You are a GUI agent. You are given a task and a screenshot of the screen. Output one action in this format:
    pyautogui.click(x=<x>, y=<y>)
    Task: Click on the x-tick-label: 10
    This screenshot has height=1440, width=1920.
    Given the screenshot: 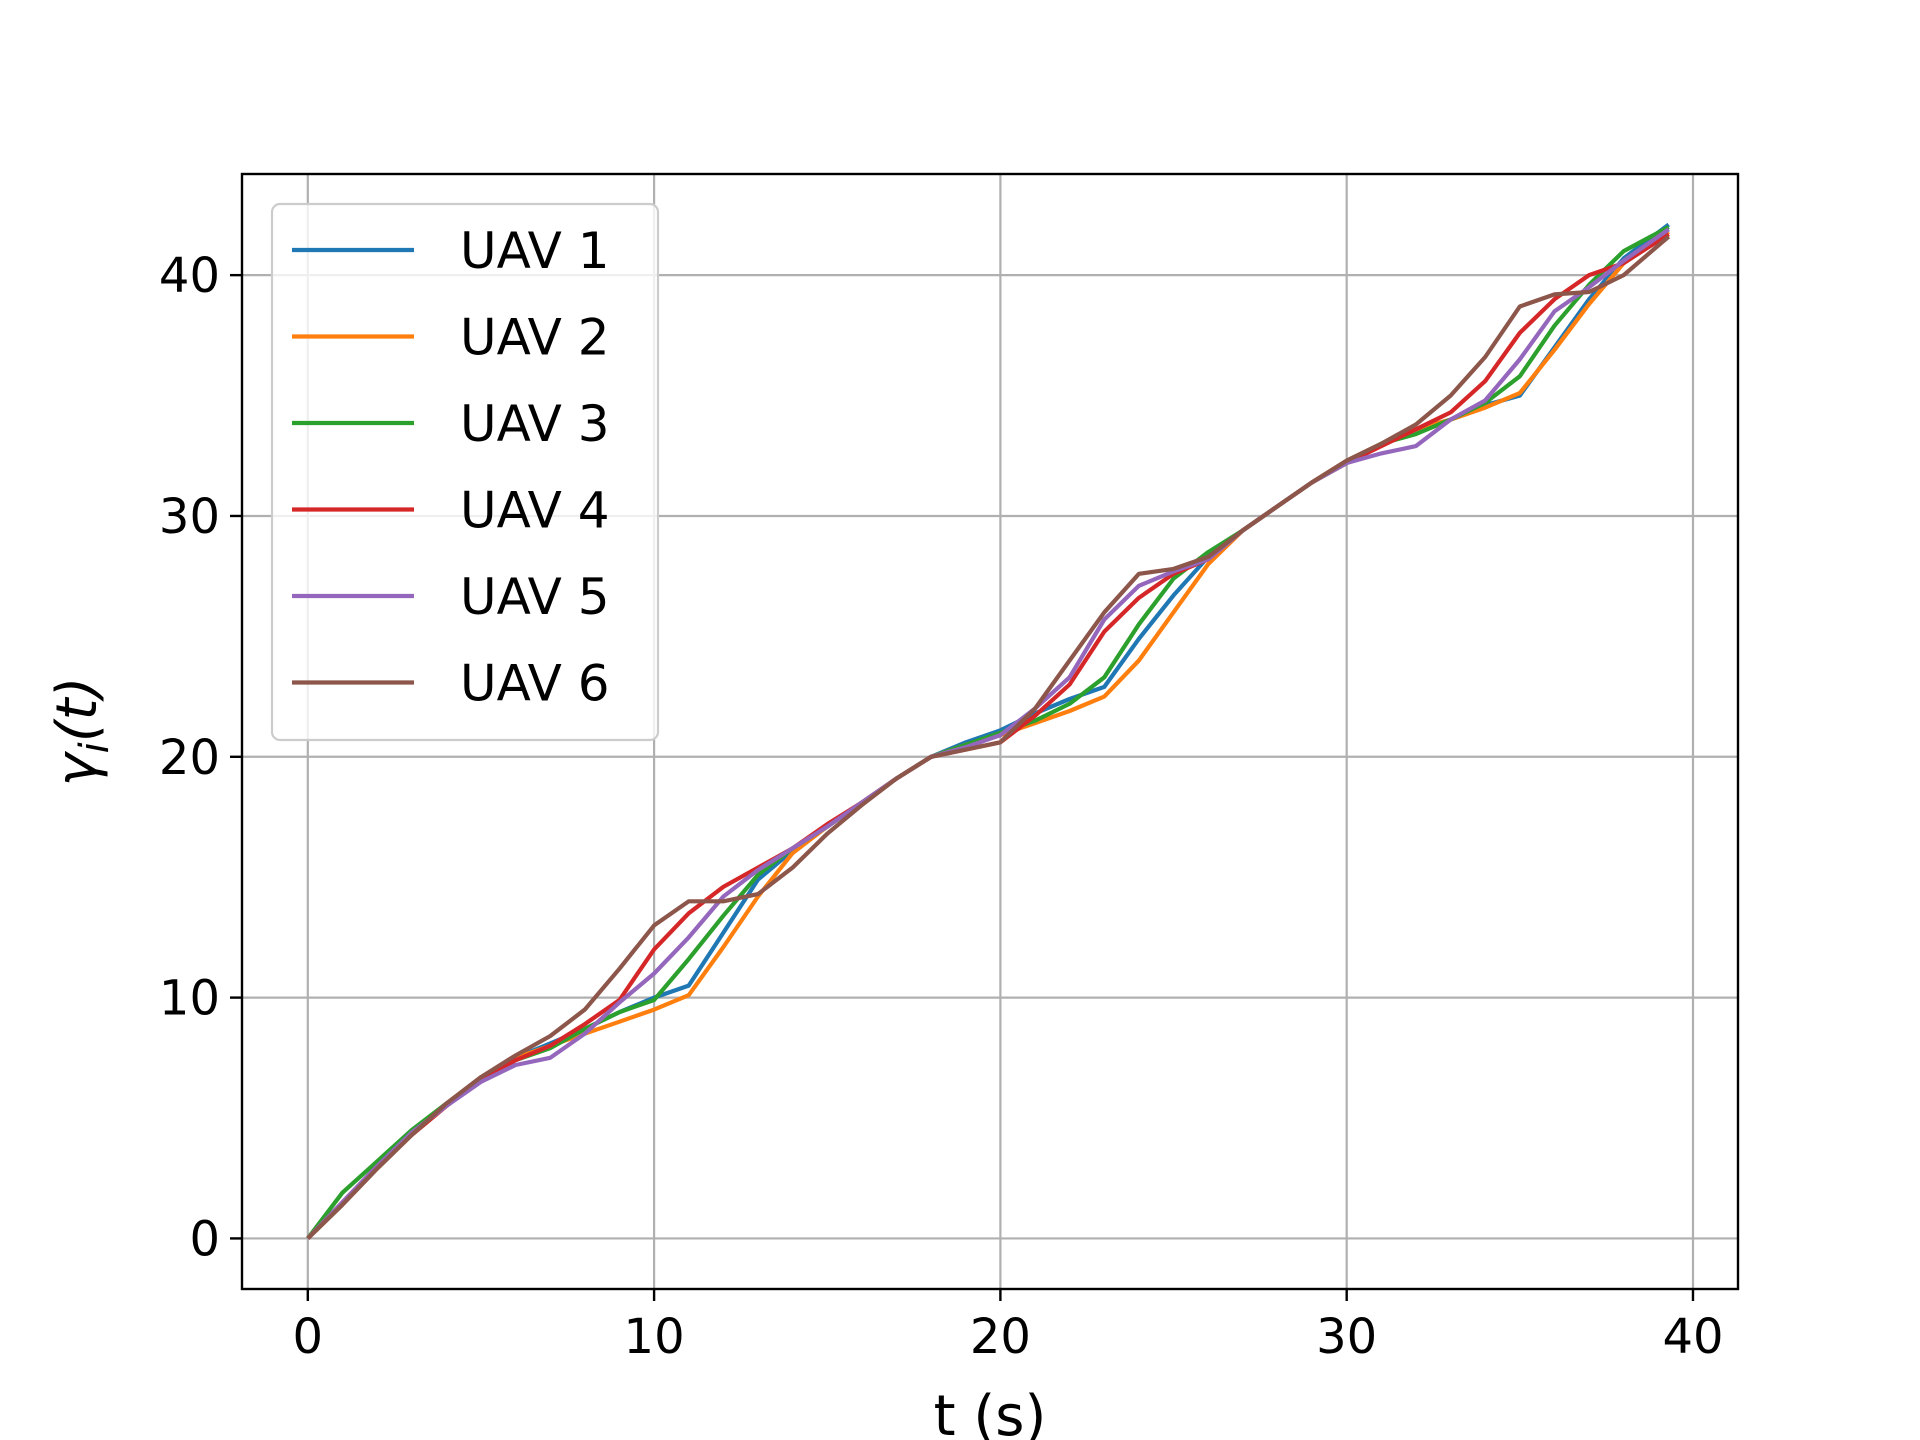 What is the action you would take?
    pyautogui.click(x=654, y=1337)
    